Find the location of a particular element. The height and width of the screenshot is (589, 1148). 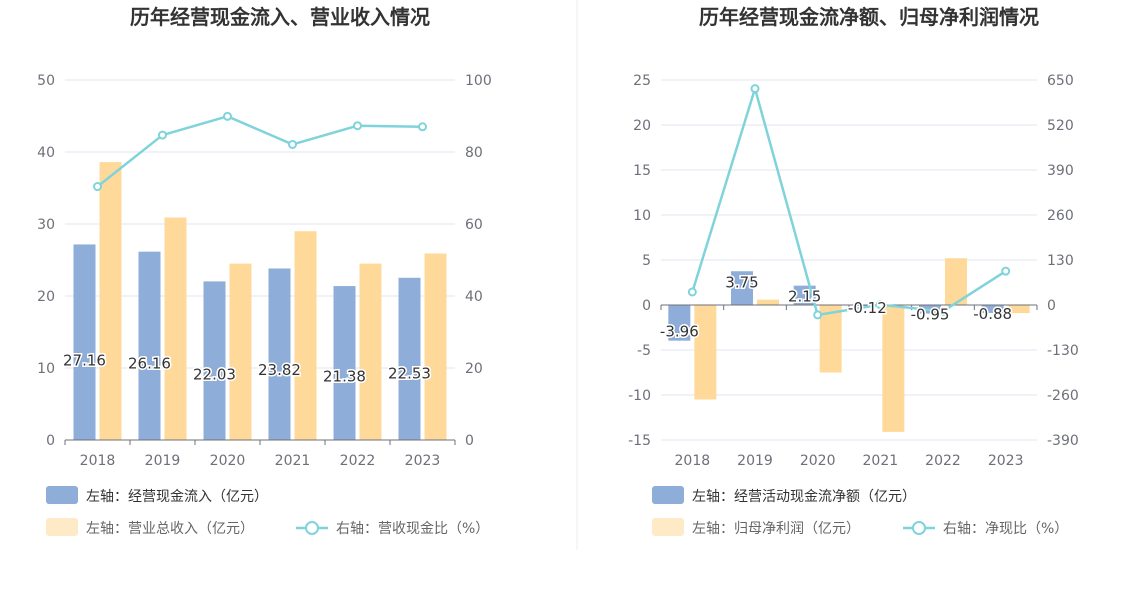

y-left-tick-label: 5 is located at coordinates (646, 261).